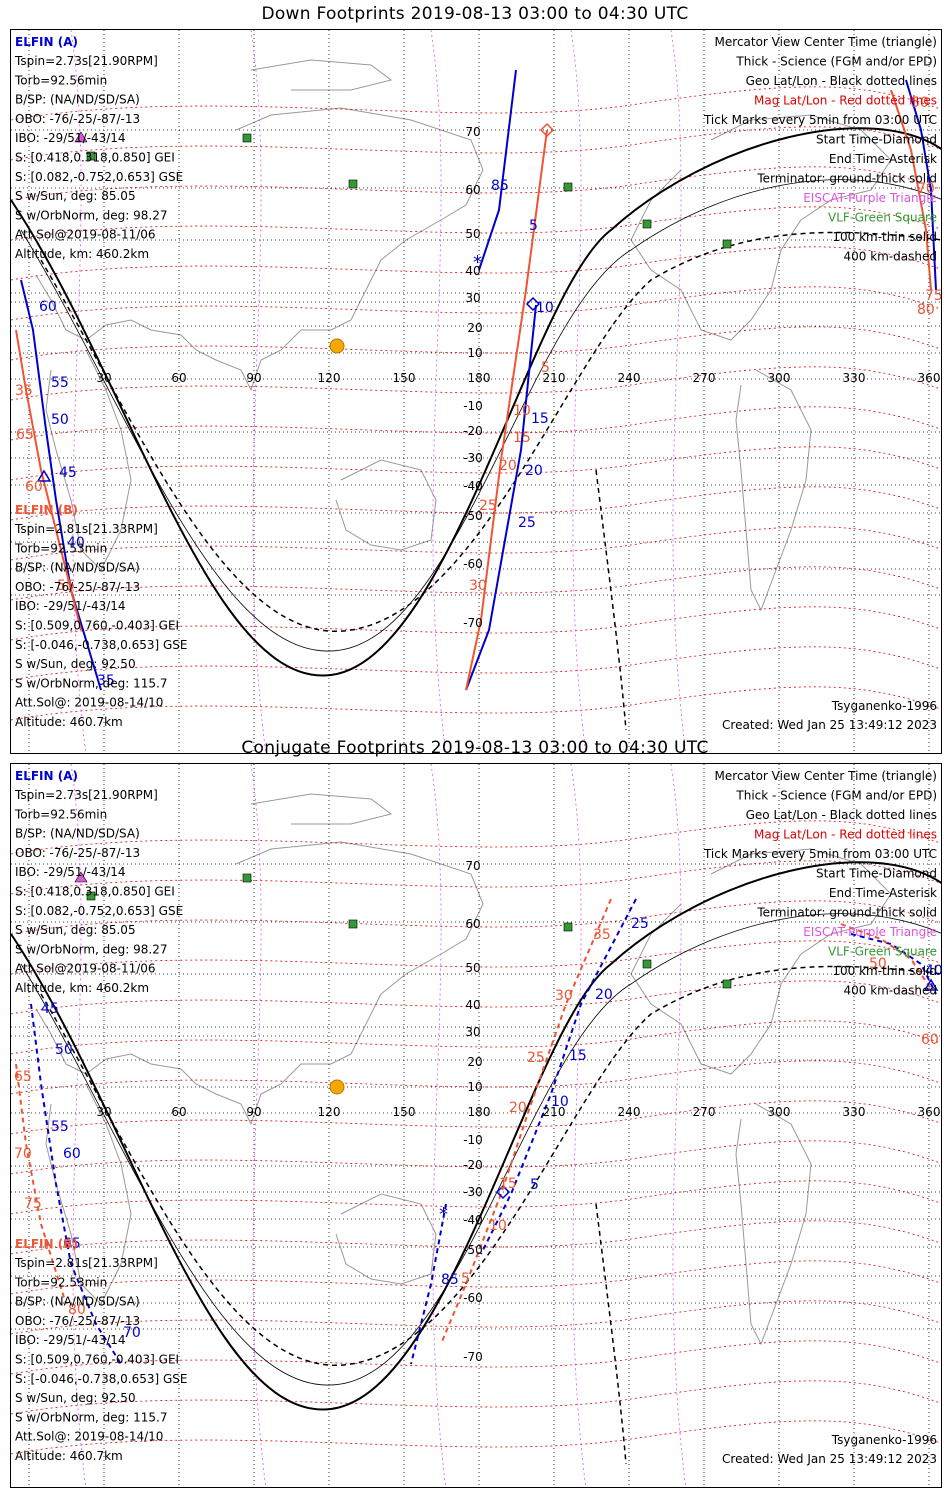 The width and height of the screenshot is (950, 1500). I want to click on legend-line: Mag Lat/Lon - Red dotted lines, so click(845, 835).